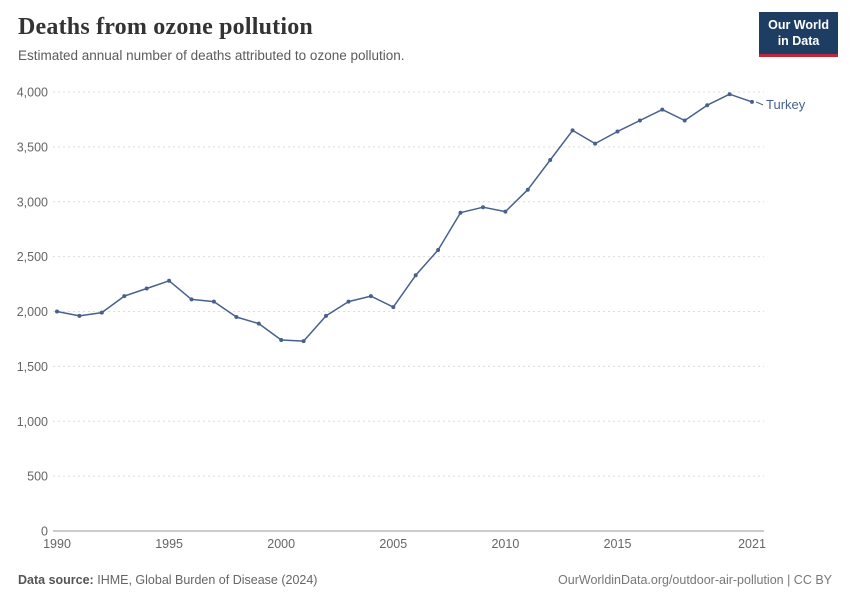 This screenshot has width=850, height=600. What do you see at coordinates (37, 477) in the screenshot?
I see `y-tick-label: 500` at bounding box center [37, 477].